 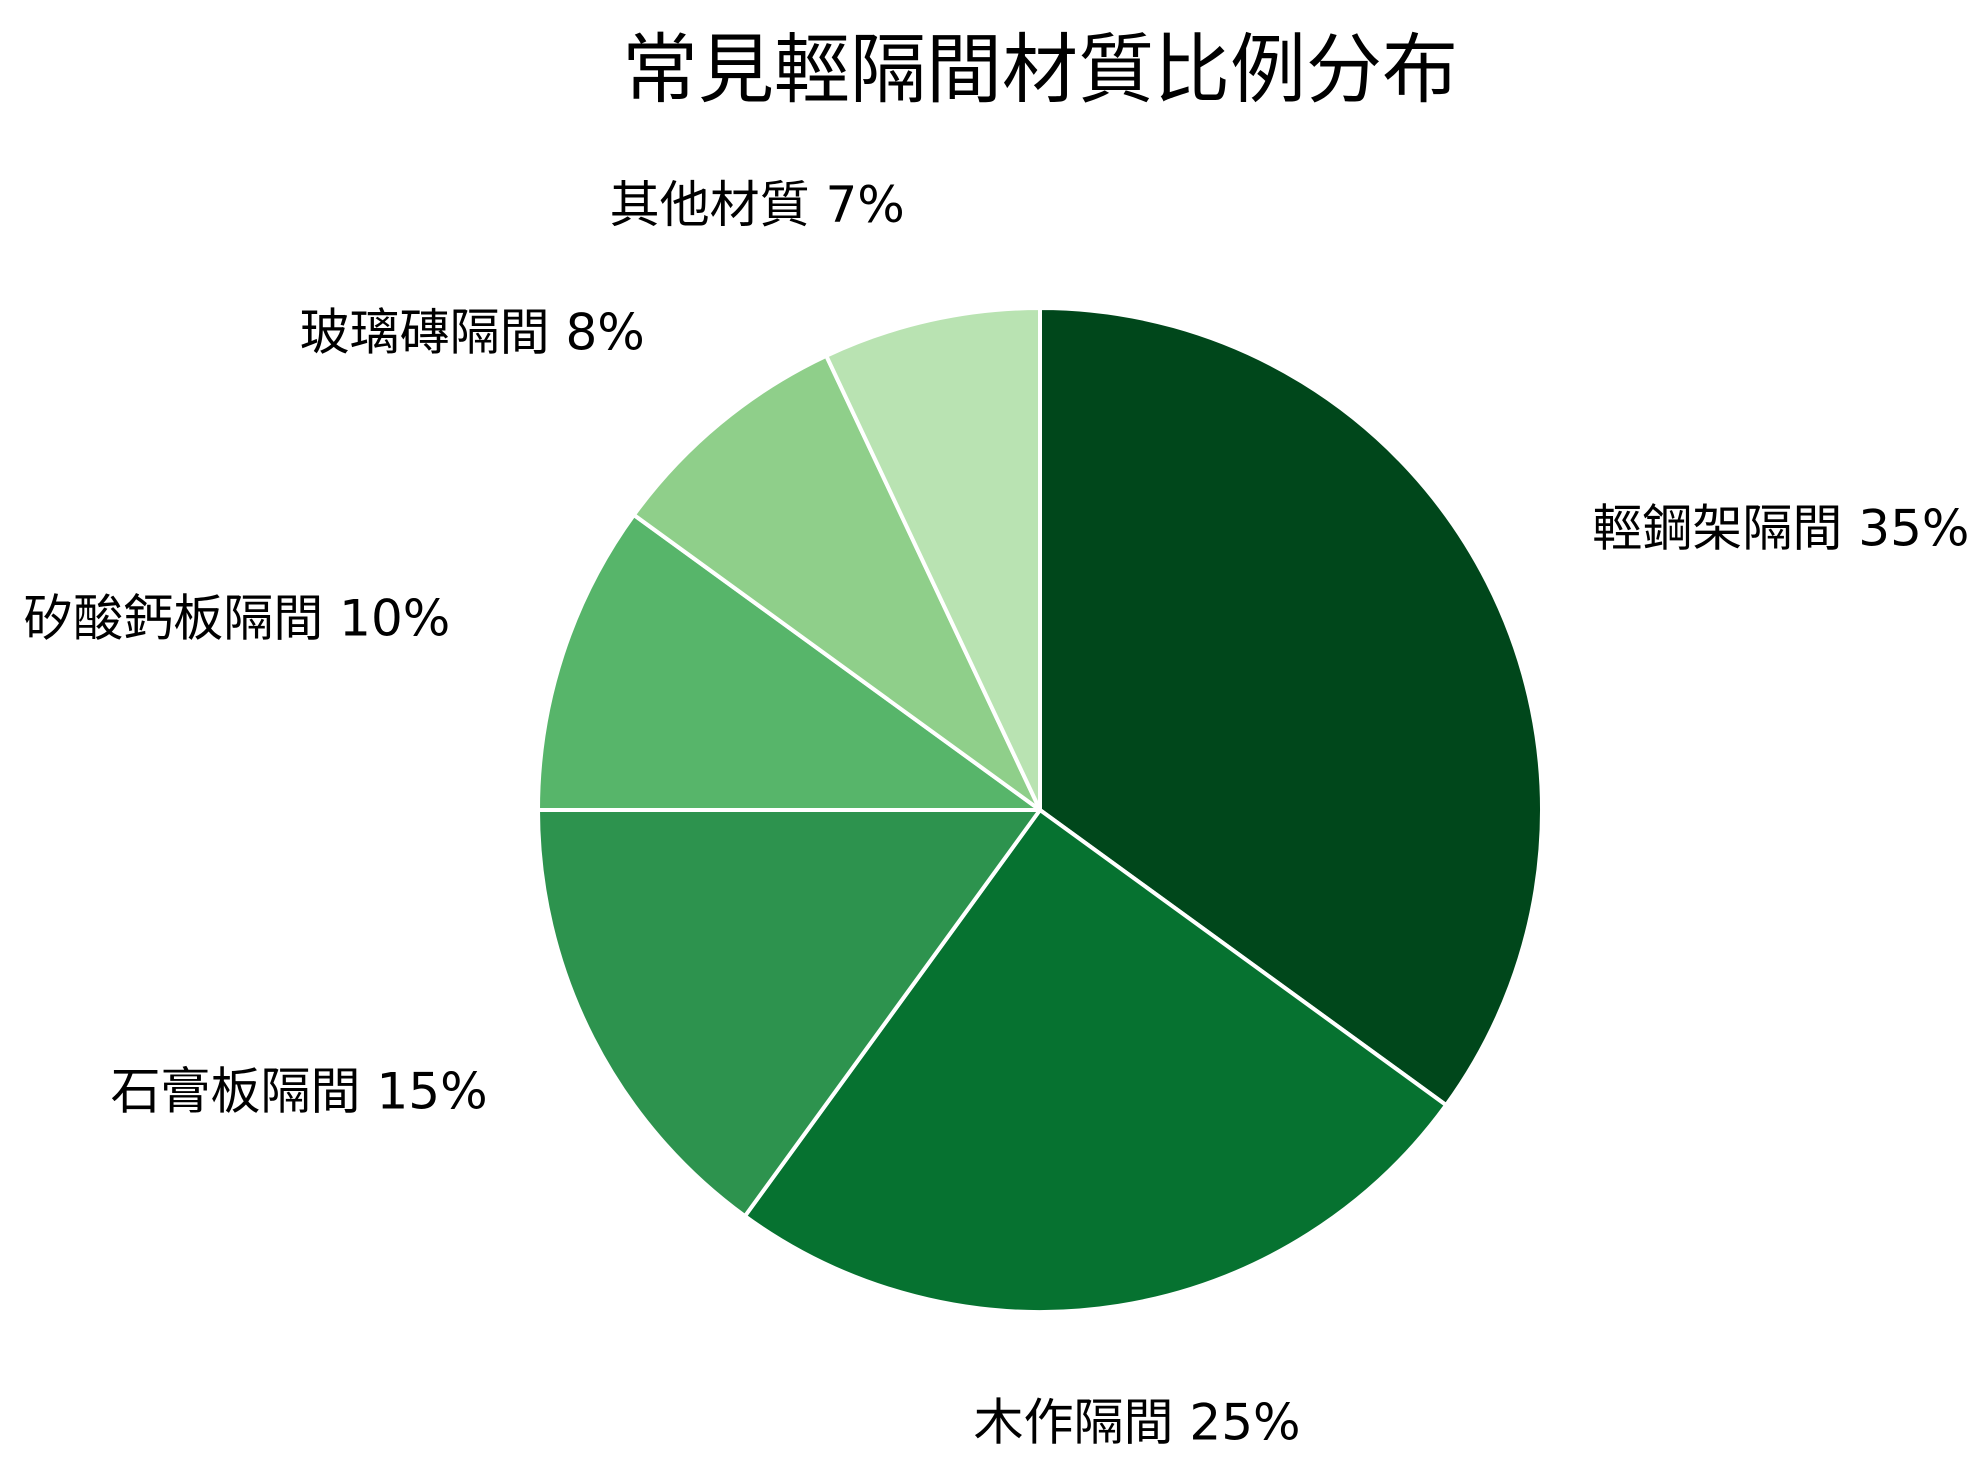 I want to click on pie-slice-label-4: 玻璃磚隔間 8%, so click(x=472, y=332).